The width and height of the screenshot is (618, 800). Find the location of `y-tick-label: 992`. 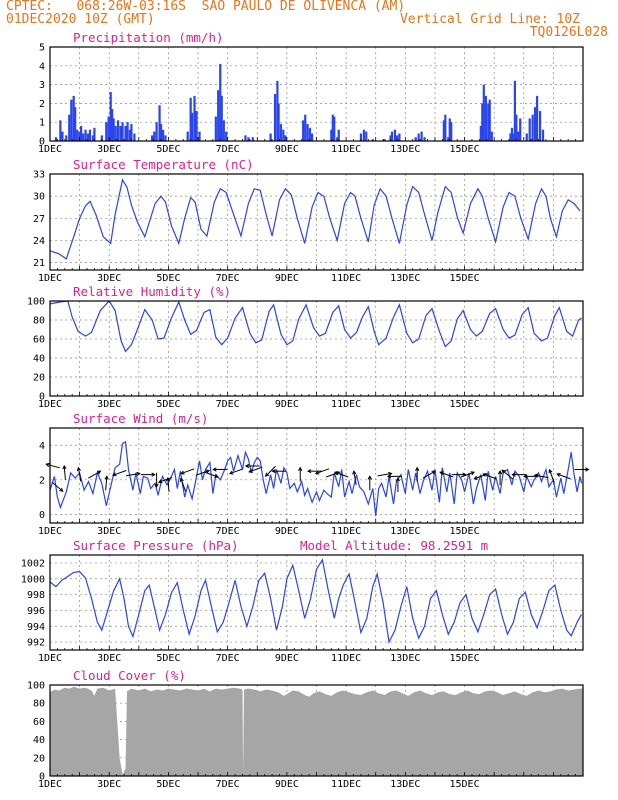

y-tick-label: 992 is located at coordinates (36, 643).